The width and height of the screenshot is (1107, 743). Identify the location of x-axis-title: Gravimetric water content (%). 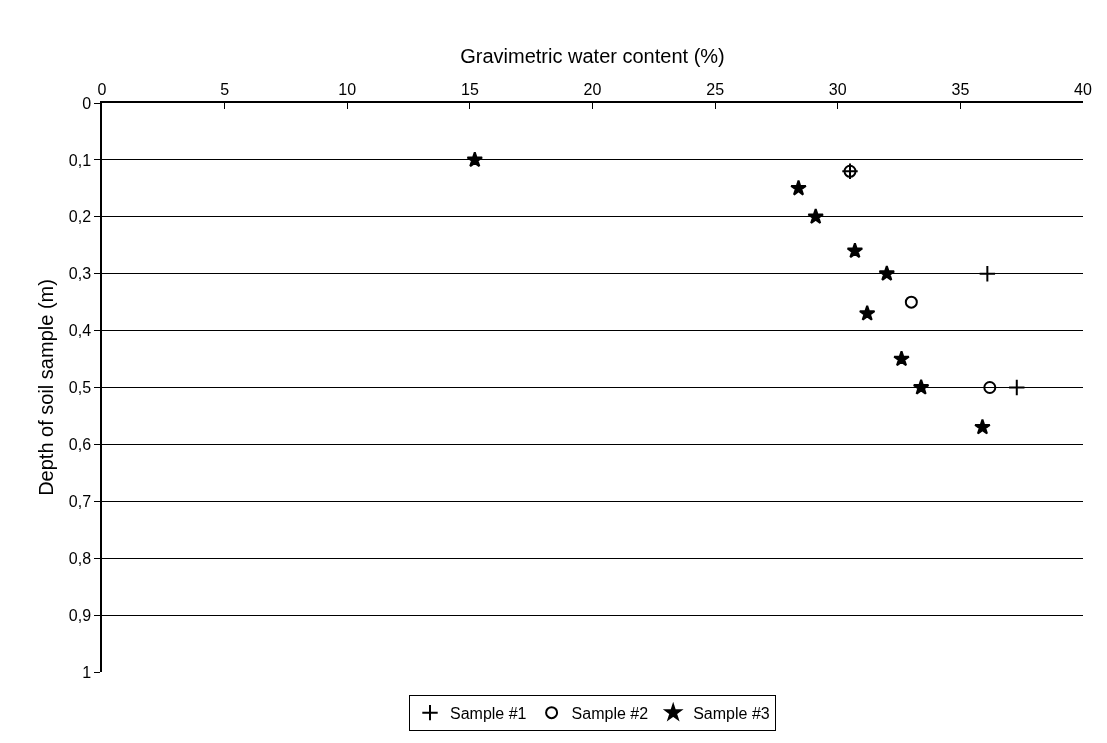
(592, 55).